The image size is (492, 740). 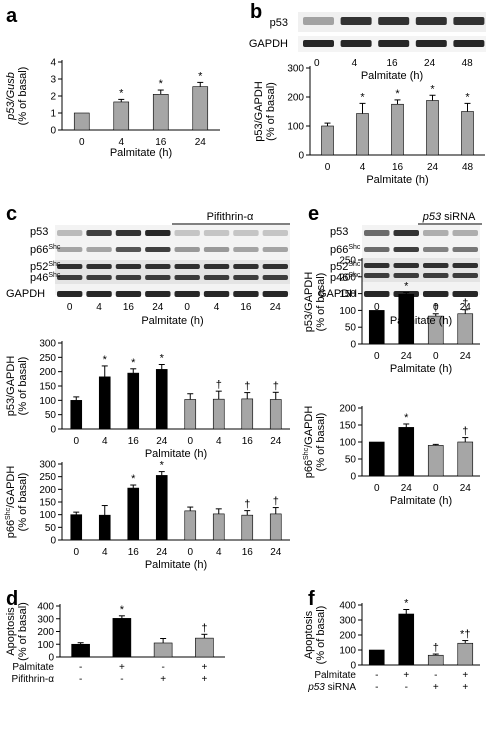 What do you see at coordinates (12, 599) in the screenshot?
I see `panel-label-d: d` at bounding box center [12, 599].